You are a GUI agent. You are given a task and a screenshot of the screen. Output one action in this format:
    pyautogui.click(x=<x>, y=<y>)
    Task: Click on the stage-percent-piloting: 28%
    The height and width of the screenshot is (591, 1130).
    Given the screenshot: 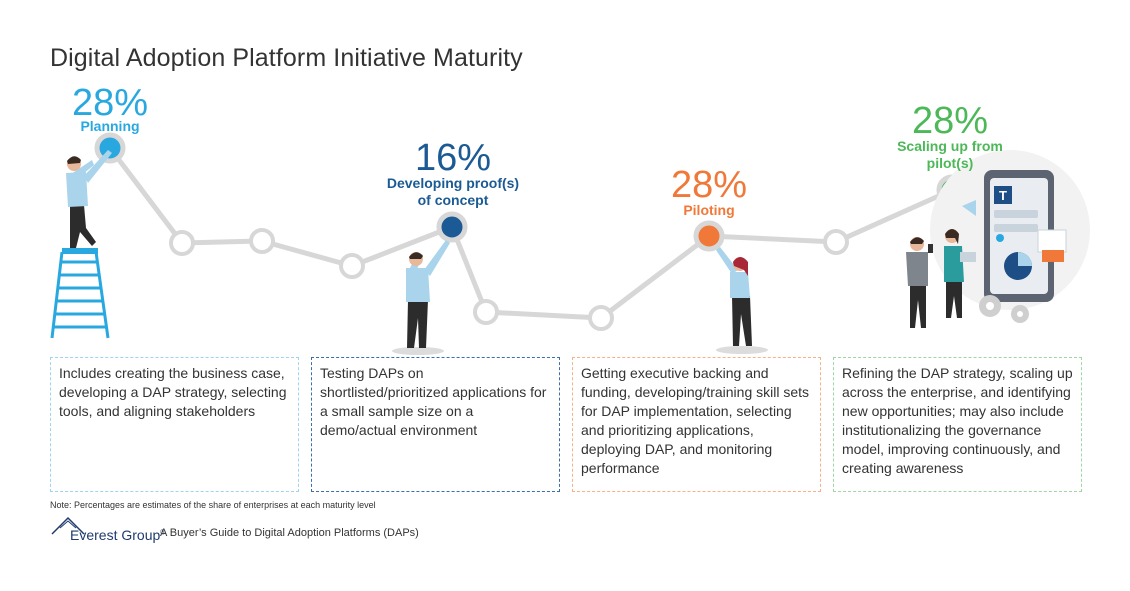 What is the action you would take?
    pyautogui.click(x=709, y=185)
    